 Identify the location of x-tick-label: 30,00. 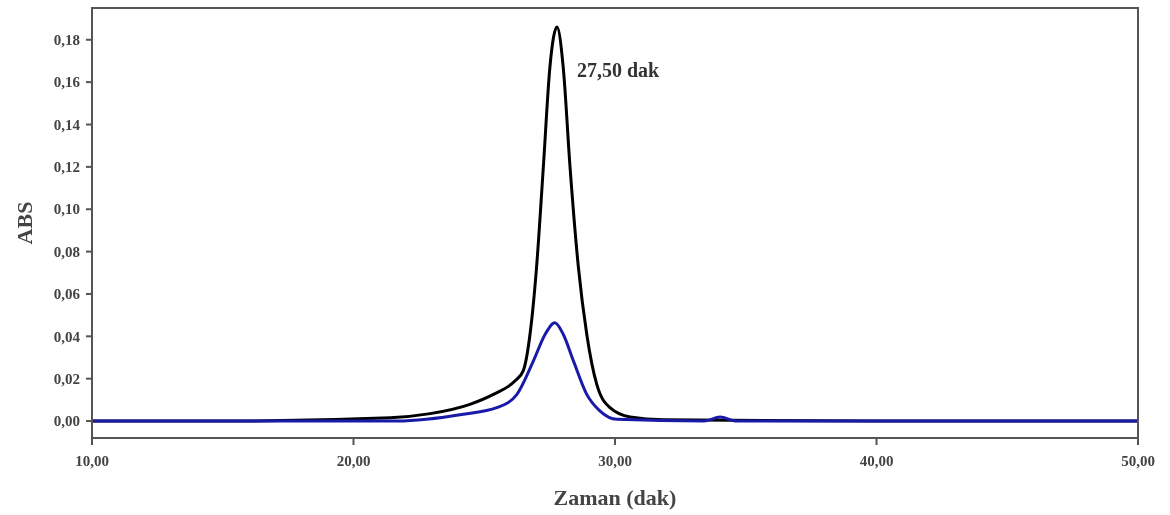
(615, 461).